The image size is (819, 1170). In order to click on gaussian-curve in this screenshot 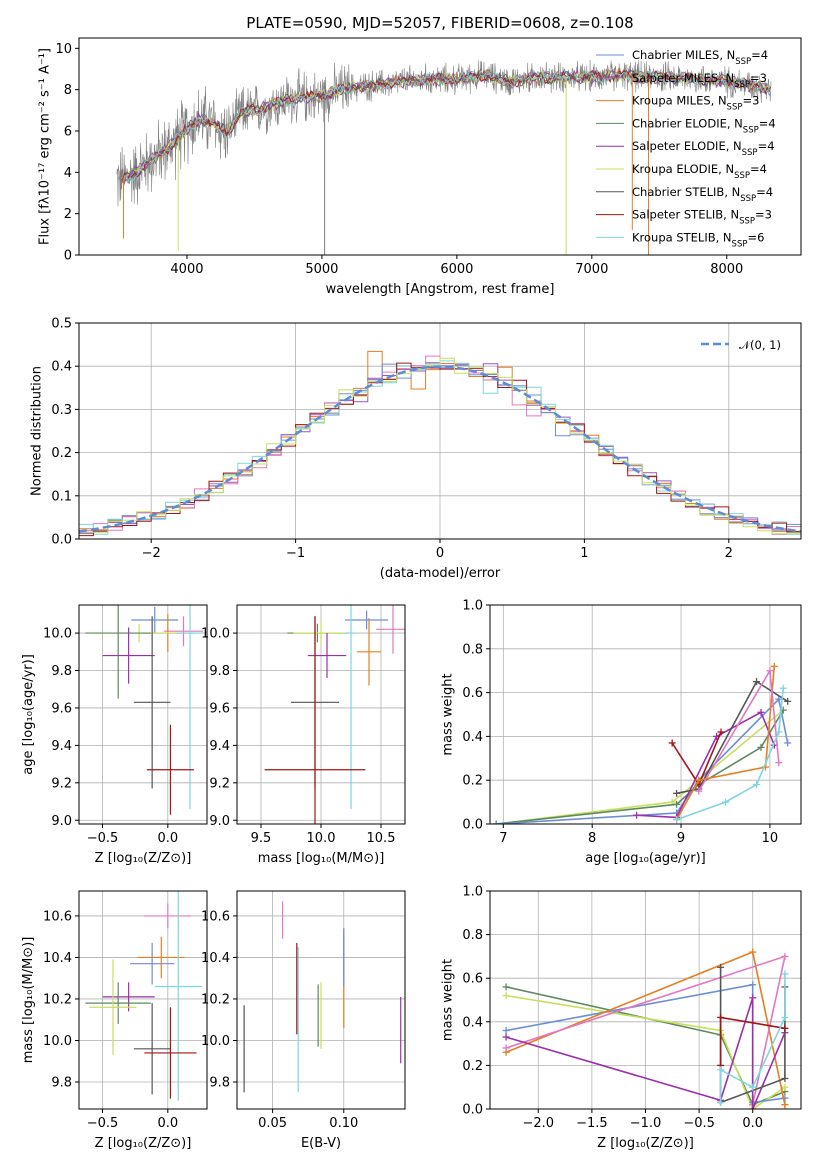, I will do `click(440, 449)`.